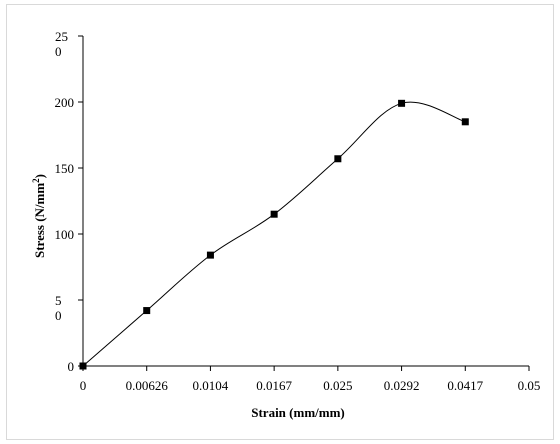 This screenshot has height=444, width=560. Describe the element at coordinates (61, 44) in the screenshot. I see `y-tick-label: 25 0` at that location.